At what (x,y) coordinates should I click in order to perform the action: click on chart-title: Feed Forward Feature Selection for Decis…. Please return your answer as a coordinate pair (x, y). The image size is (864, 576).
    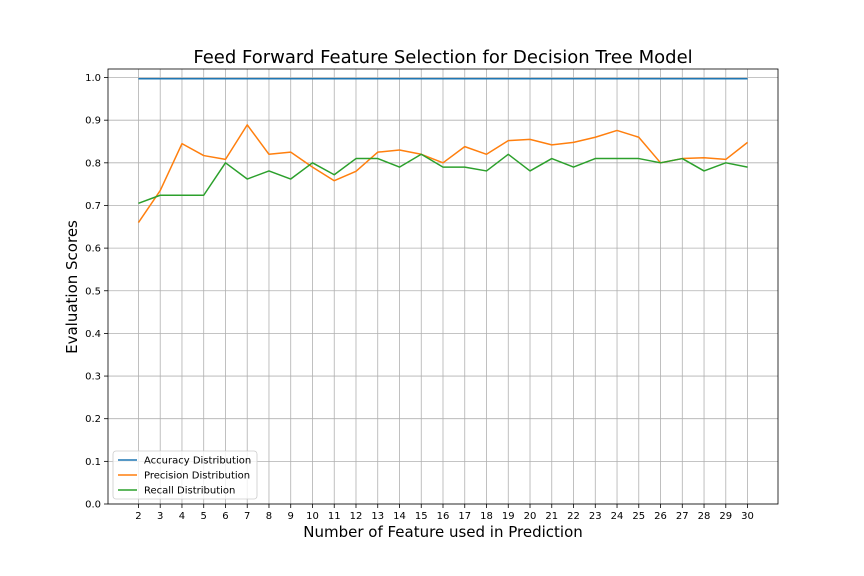
    Looking at the image, I should click on (442, 57).